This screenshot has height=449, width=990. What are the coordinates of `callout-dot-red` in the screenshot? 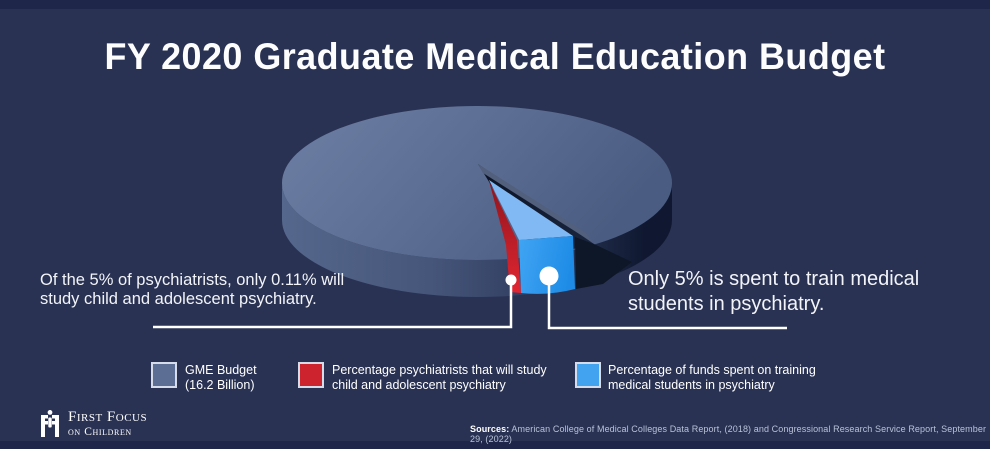 It's located at (511, 280).